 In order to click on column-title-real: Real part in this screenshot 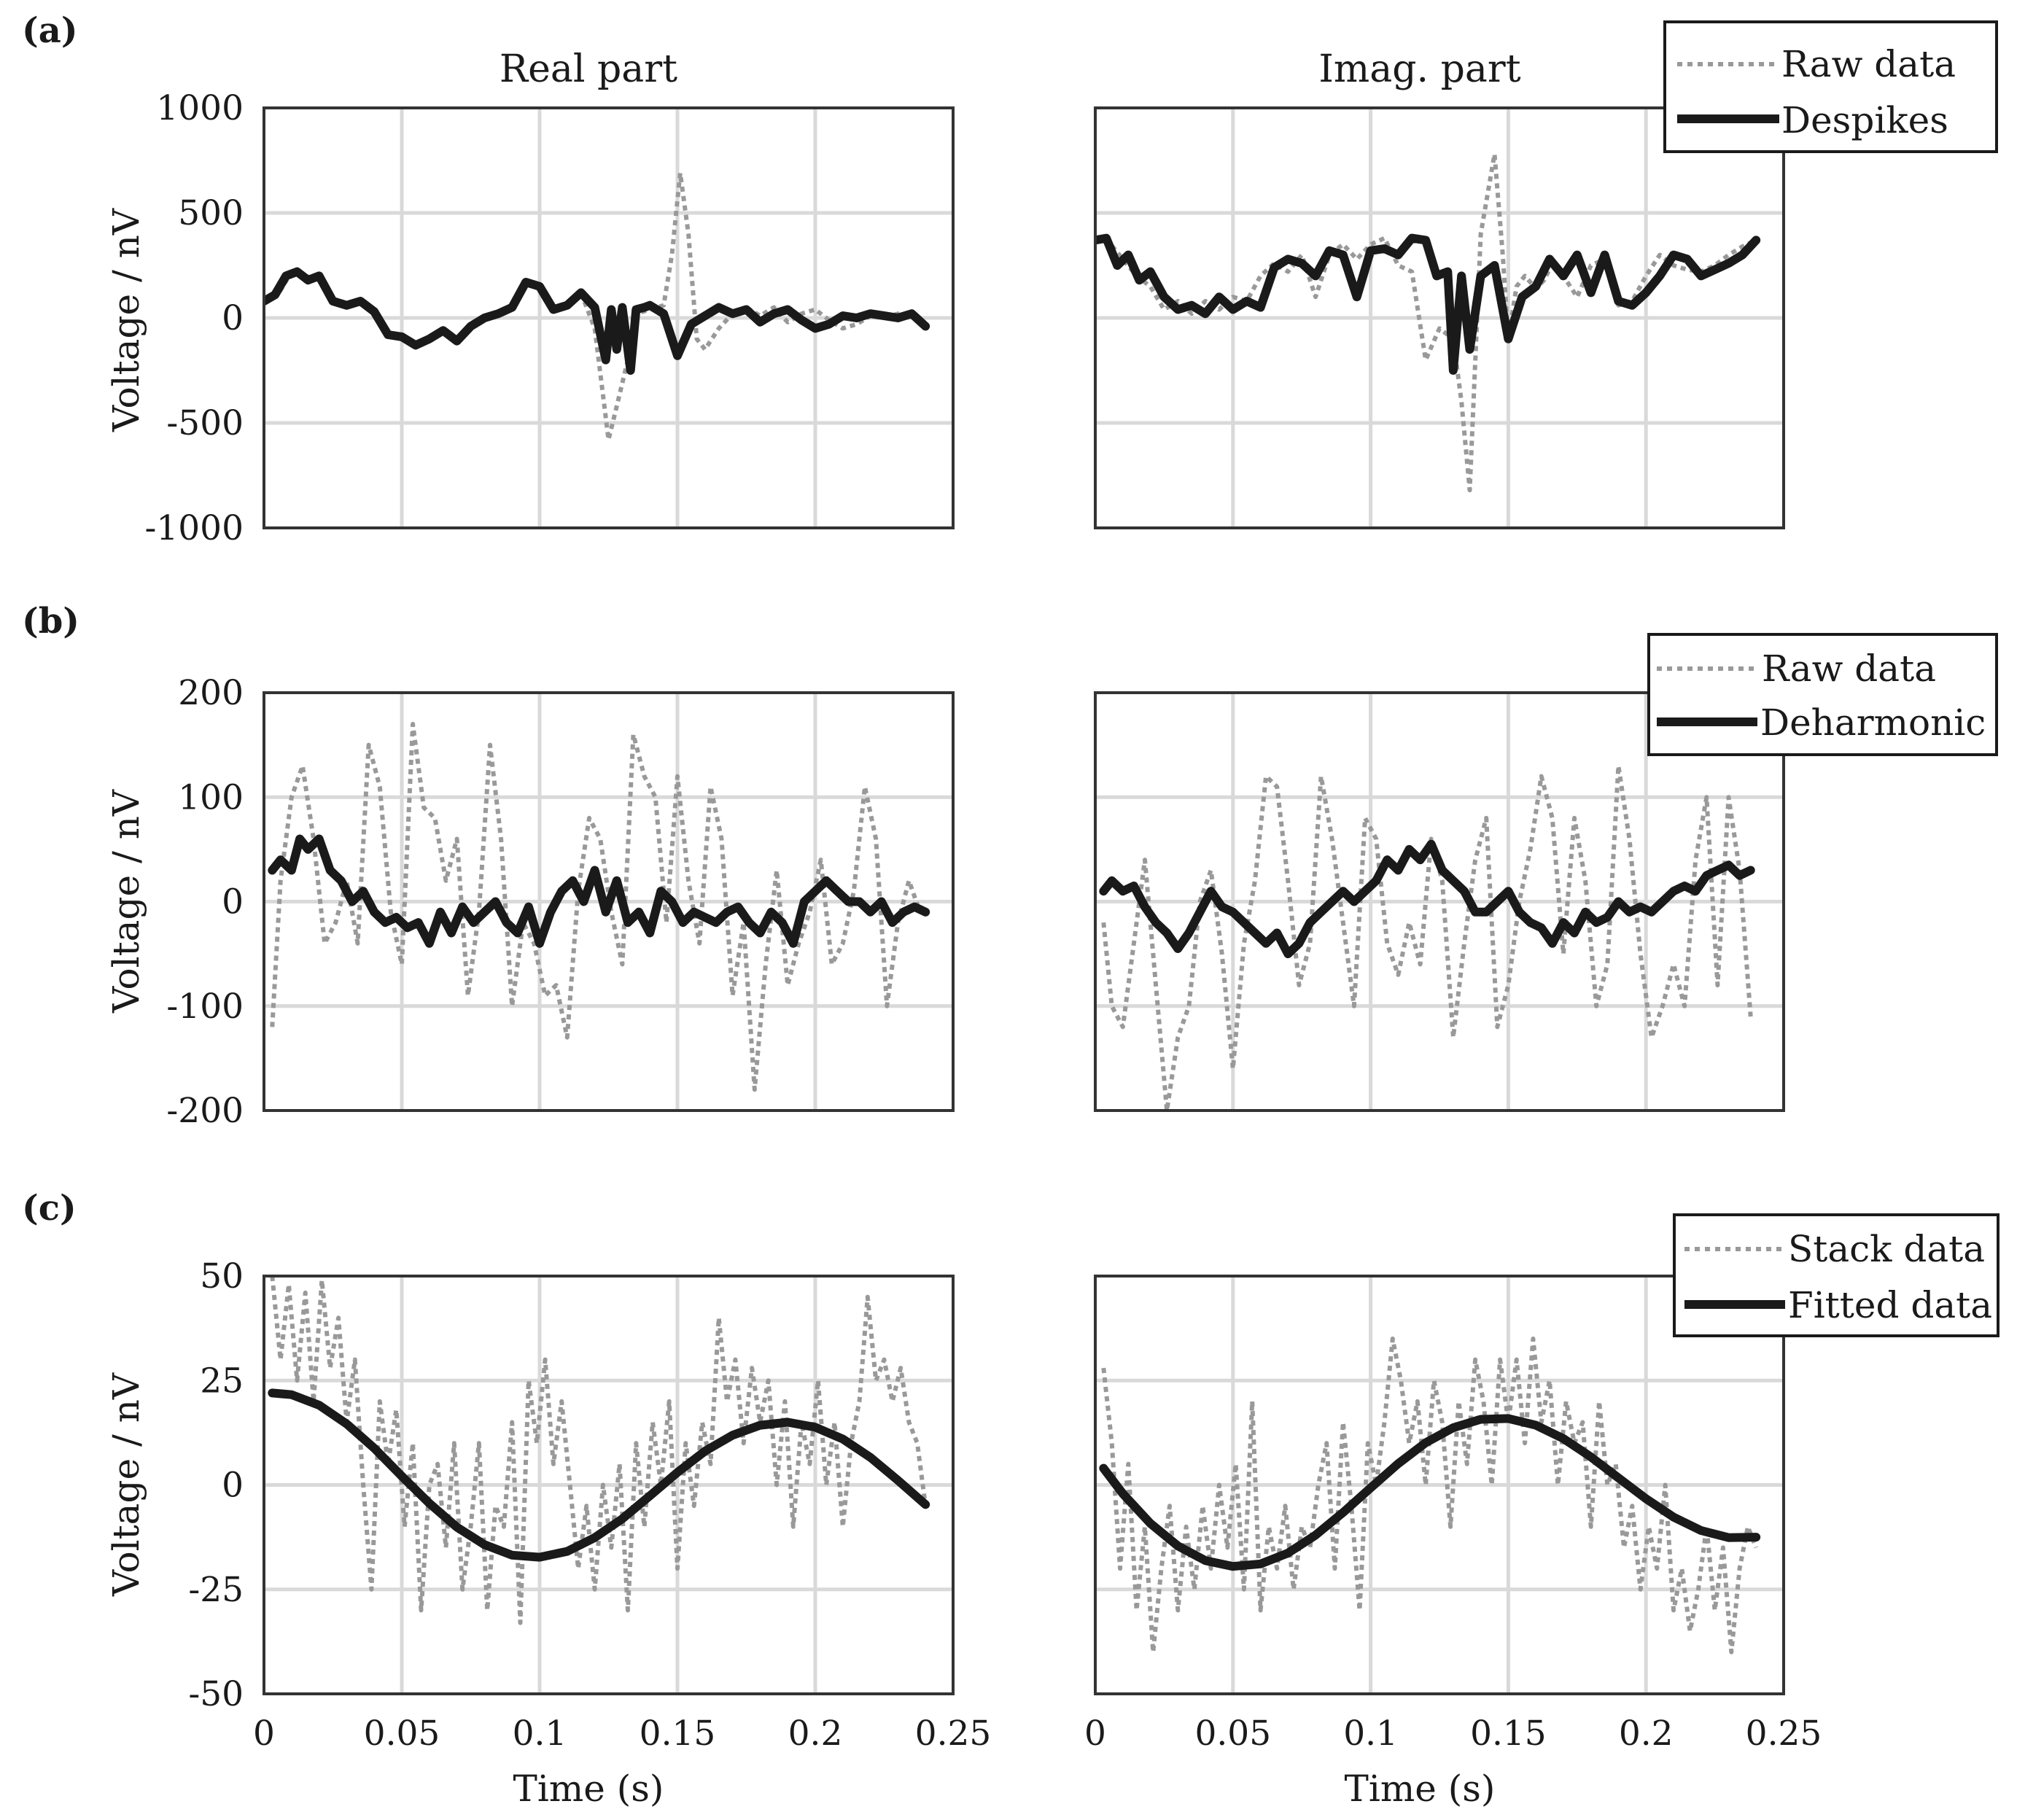, I will do `click(588, 69)`.